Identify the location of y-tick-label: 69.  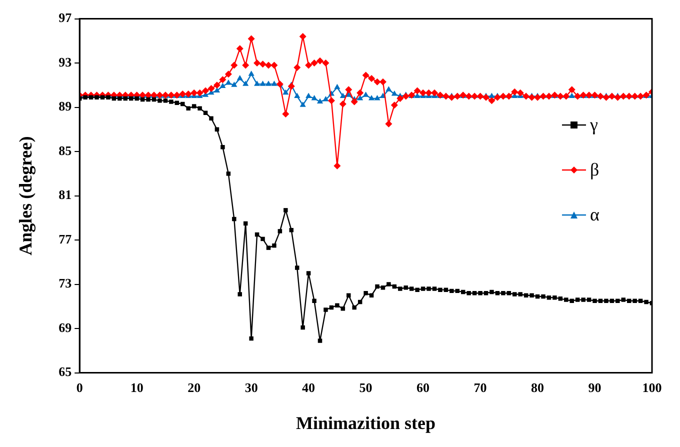
(65, 327).